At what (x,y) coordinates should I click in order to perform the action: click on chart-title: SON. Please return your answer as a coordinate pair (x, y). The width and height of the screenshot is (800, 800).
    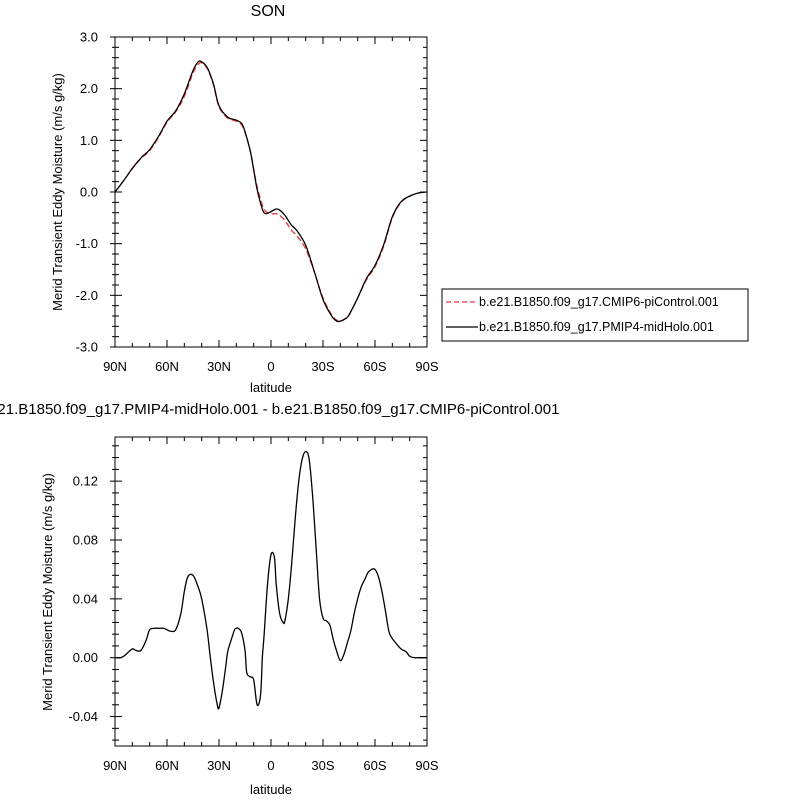
    Looking at the image, I should click on (268, 11).